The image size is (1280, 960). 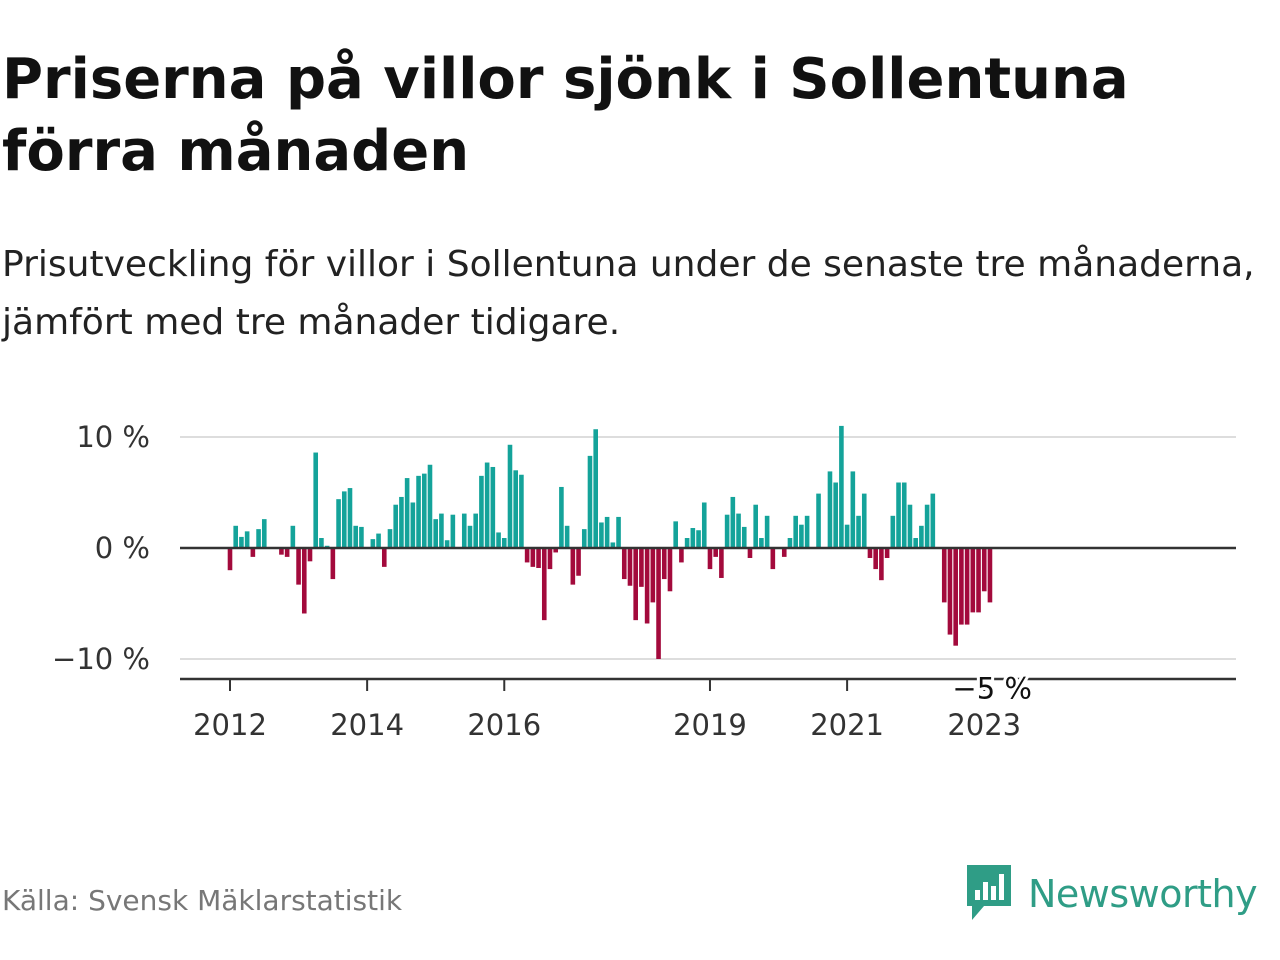 I want to click on x-tick-label: 2016, so click(x=504, y=725).